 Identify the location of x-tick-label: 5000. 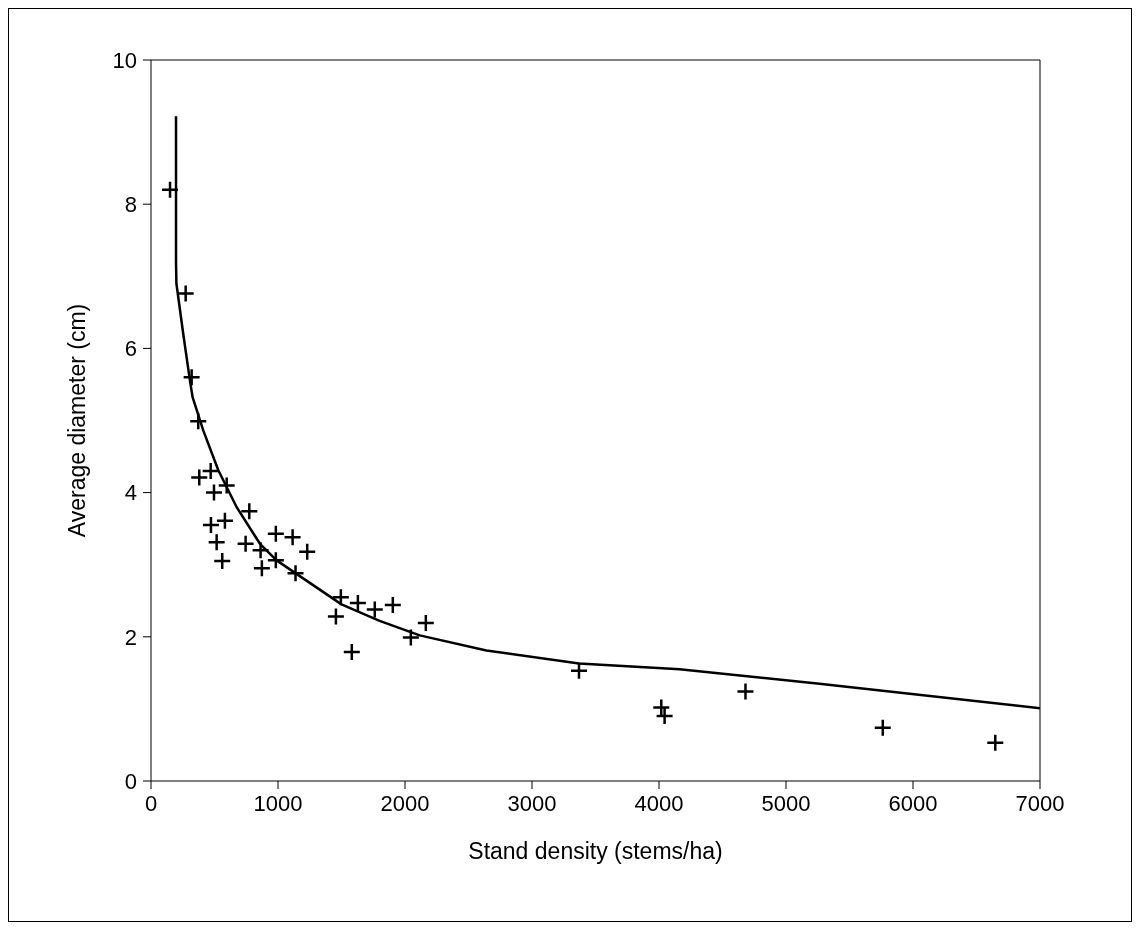
(786, 803).